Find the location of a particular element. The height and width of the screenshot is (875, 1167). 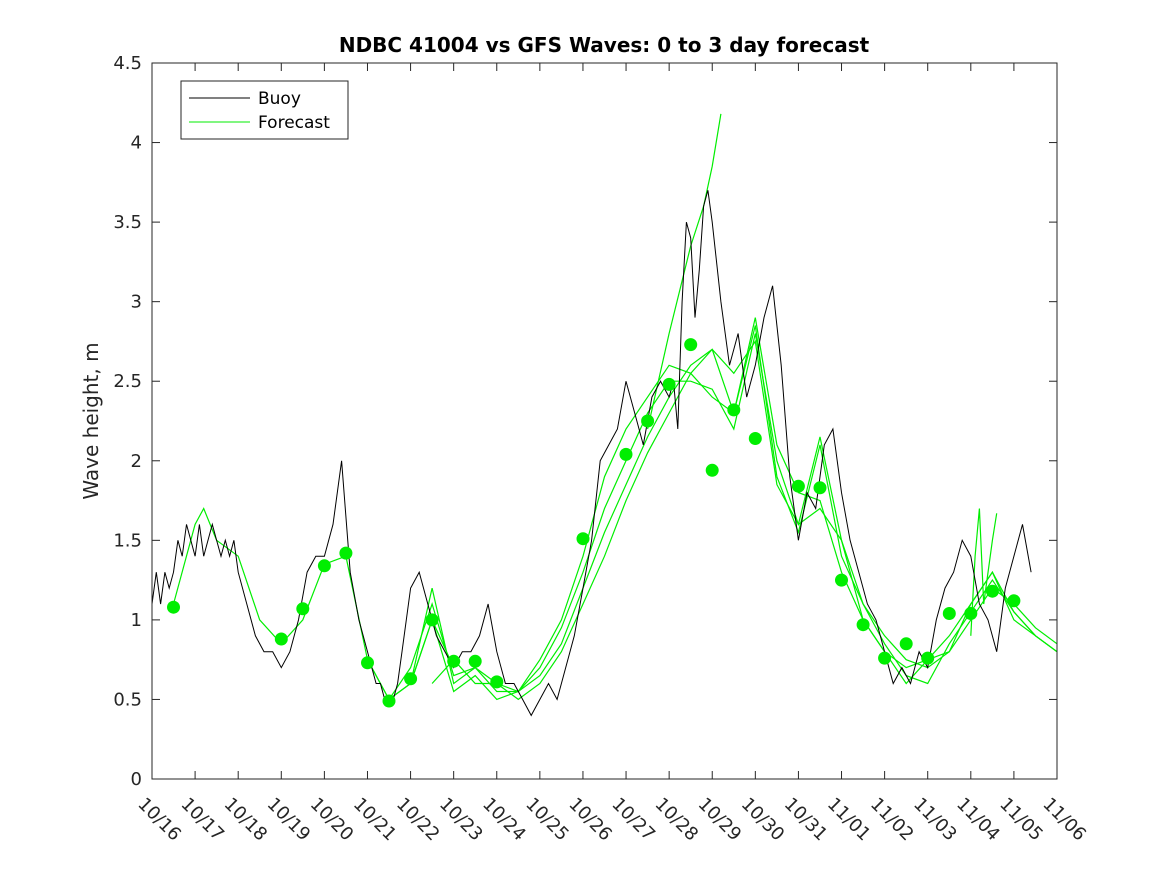

y-tick-label: 0.5 is located at coordinates (127, 699).